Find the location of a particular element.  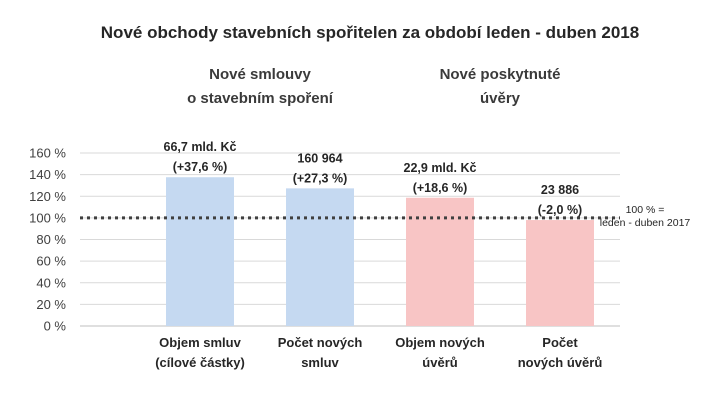

category-label: Počet nových is located at coordinates (320, 342).